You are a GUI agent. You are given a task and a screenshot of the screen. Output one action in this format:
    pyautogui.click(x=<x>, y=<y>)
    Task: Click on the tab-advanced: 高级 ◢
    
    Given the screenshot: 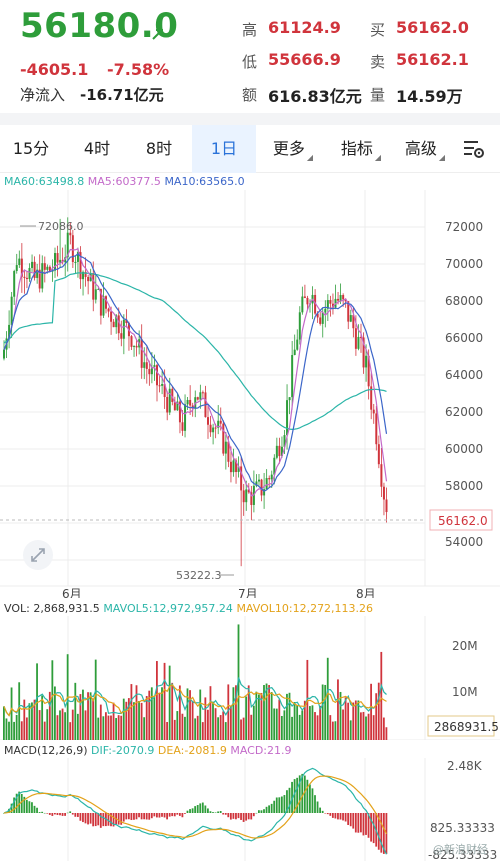 What is the action you would take?
    pyautogui.click(x=425, y=149)
    